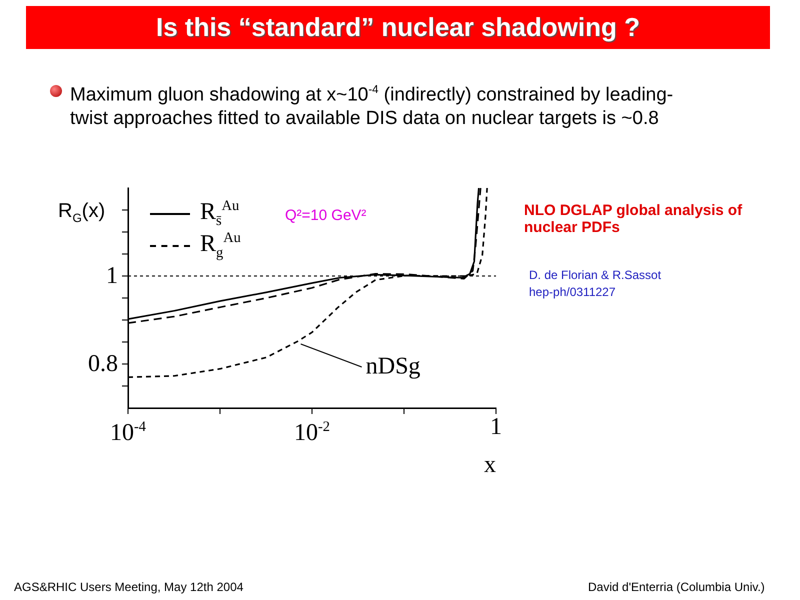 Image resolution: width=800 pixels, height=600 pixels. Describe the element at coordinates (634, 219) in the screenshot. I see `text: NLO DGLAP global analysis of nuclear PDFs` at that location.